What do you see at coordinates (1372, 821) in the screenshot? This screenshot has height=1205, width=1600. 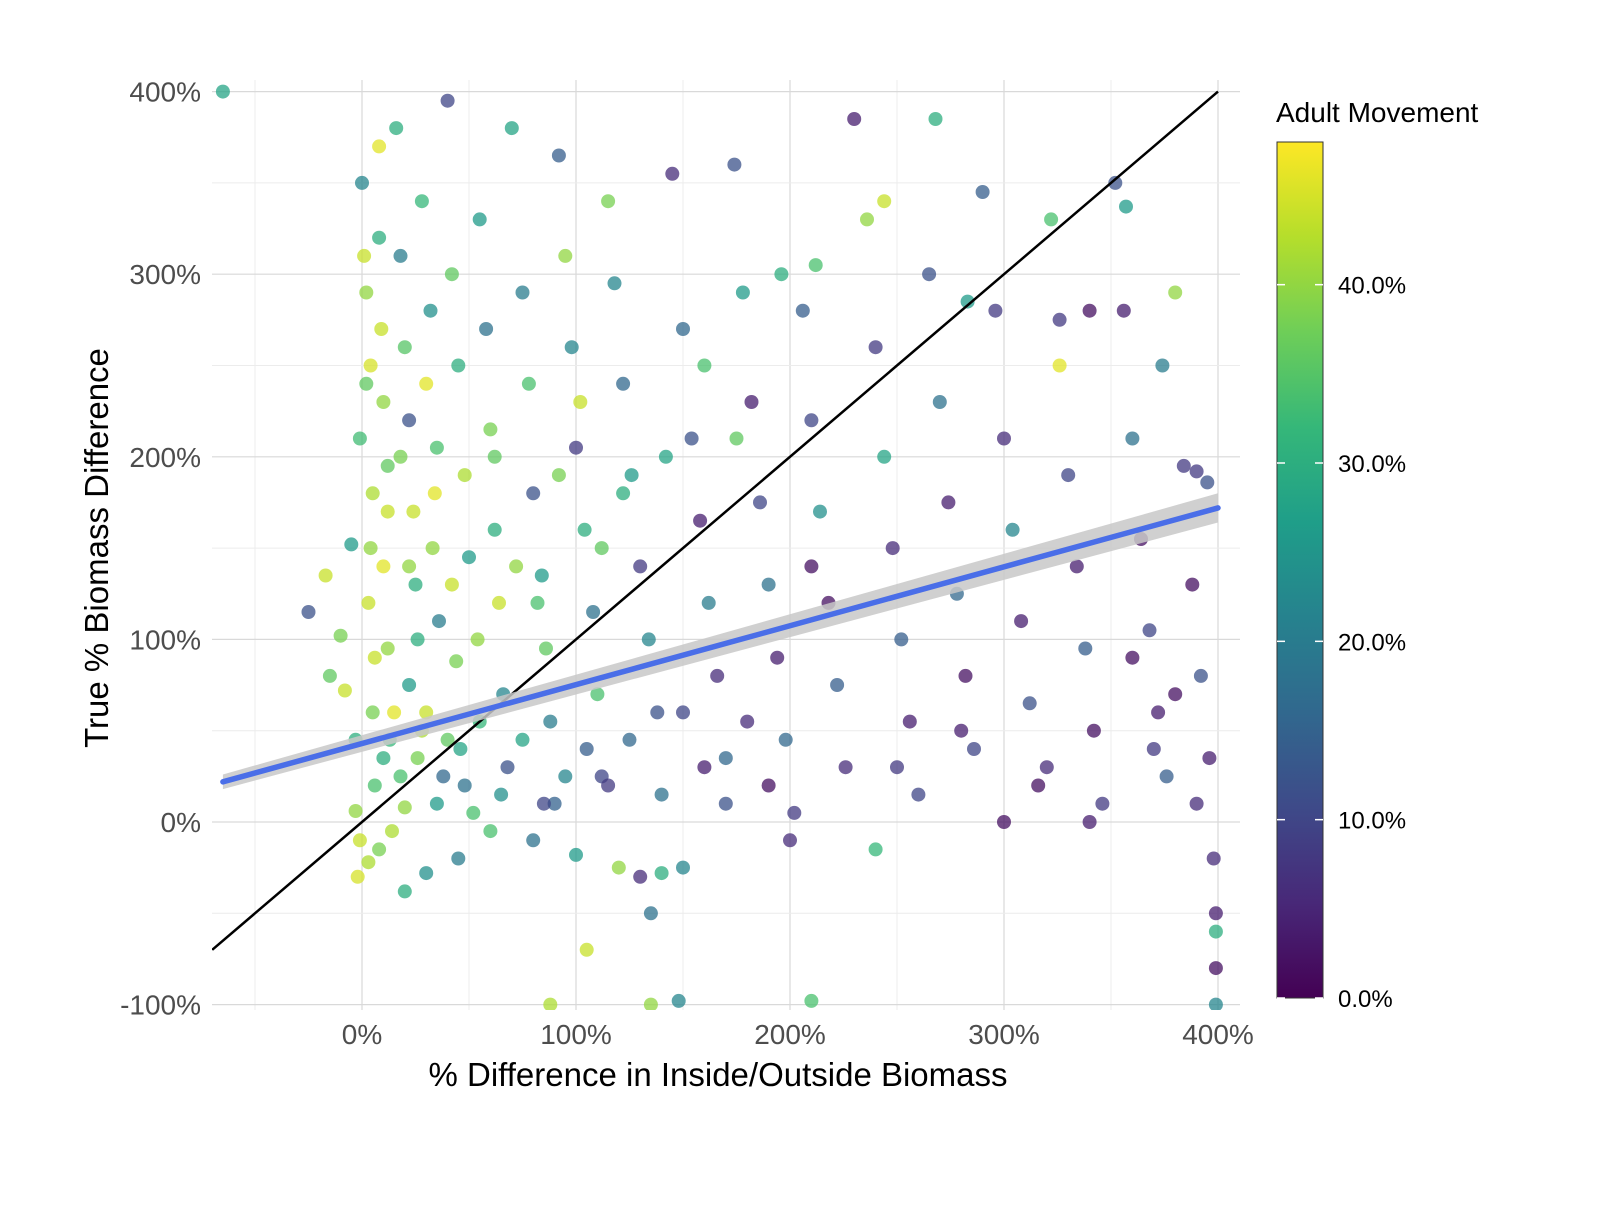 I see `colorbar-tick-label: 10.0%` at bounding box center [1372, 821].